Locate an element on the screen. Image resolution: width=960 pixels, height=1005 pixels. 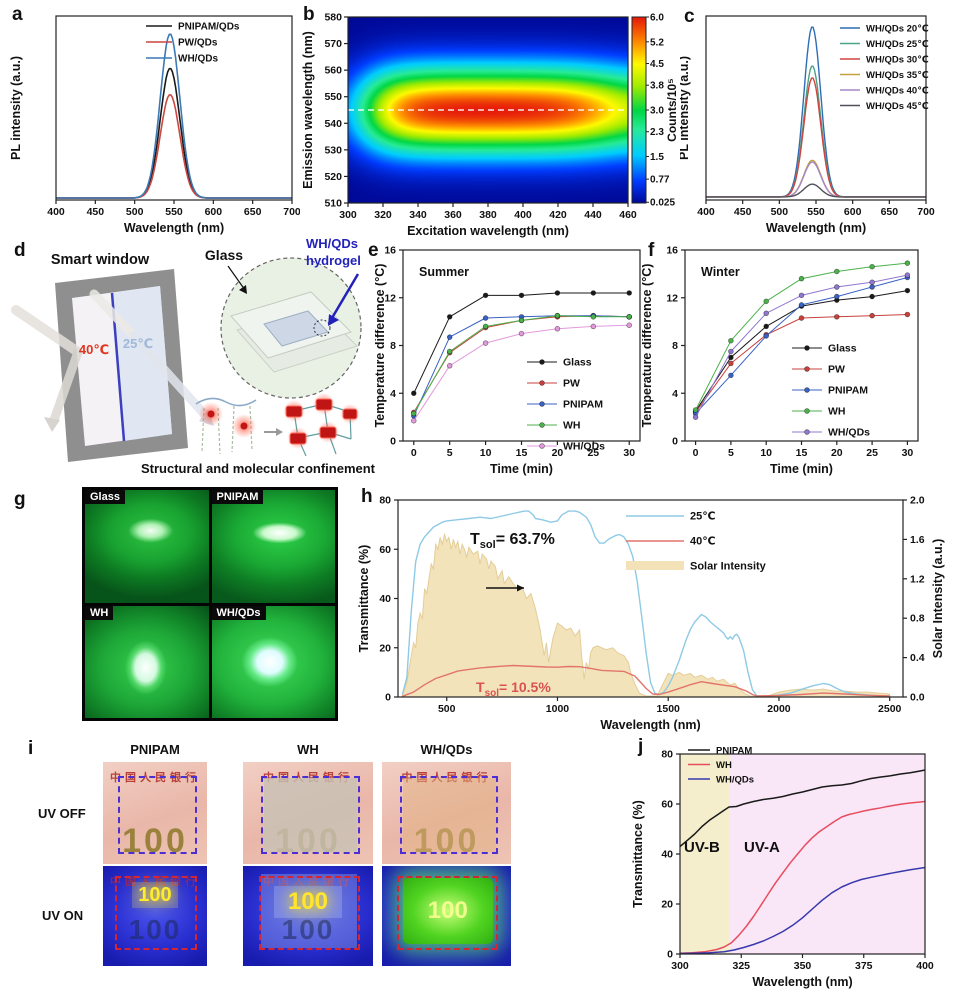
tick-label: 700 is located at coordinates (291, 212).